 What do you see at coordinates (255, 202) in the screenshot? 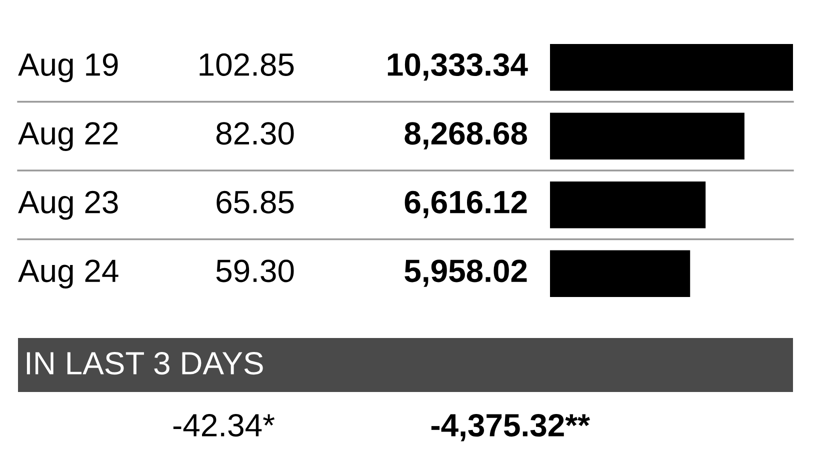
I see `text: 65.85` at bounding box center [255, 202].